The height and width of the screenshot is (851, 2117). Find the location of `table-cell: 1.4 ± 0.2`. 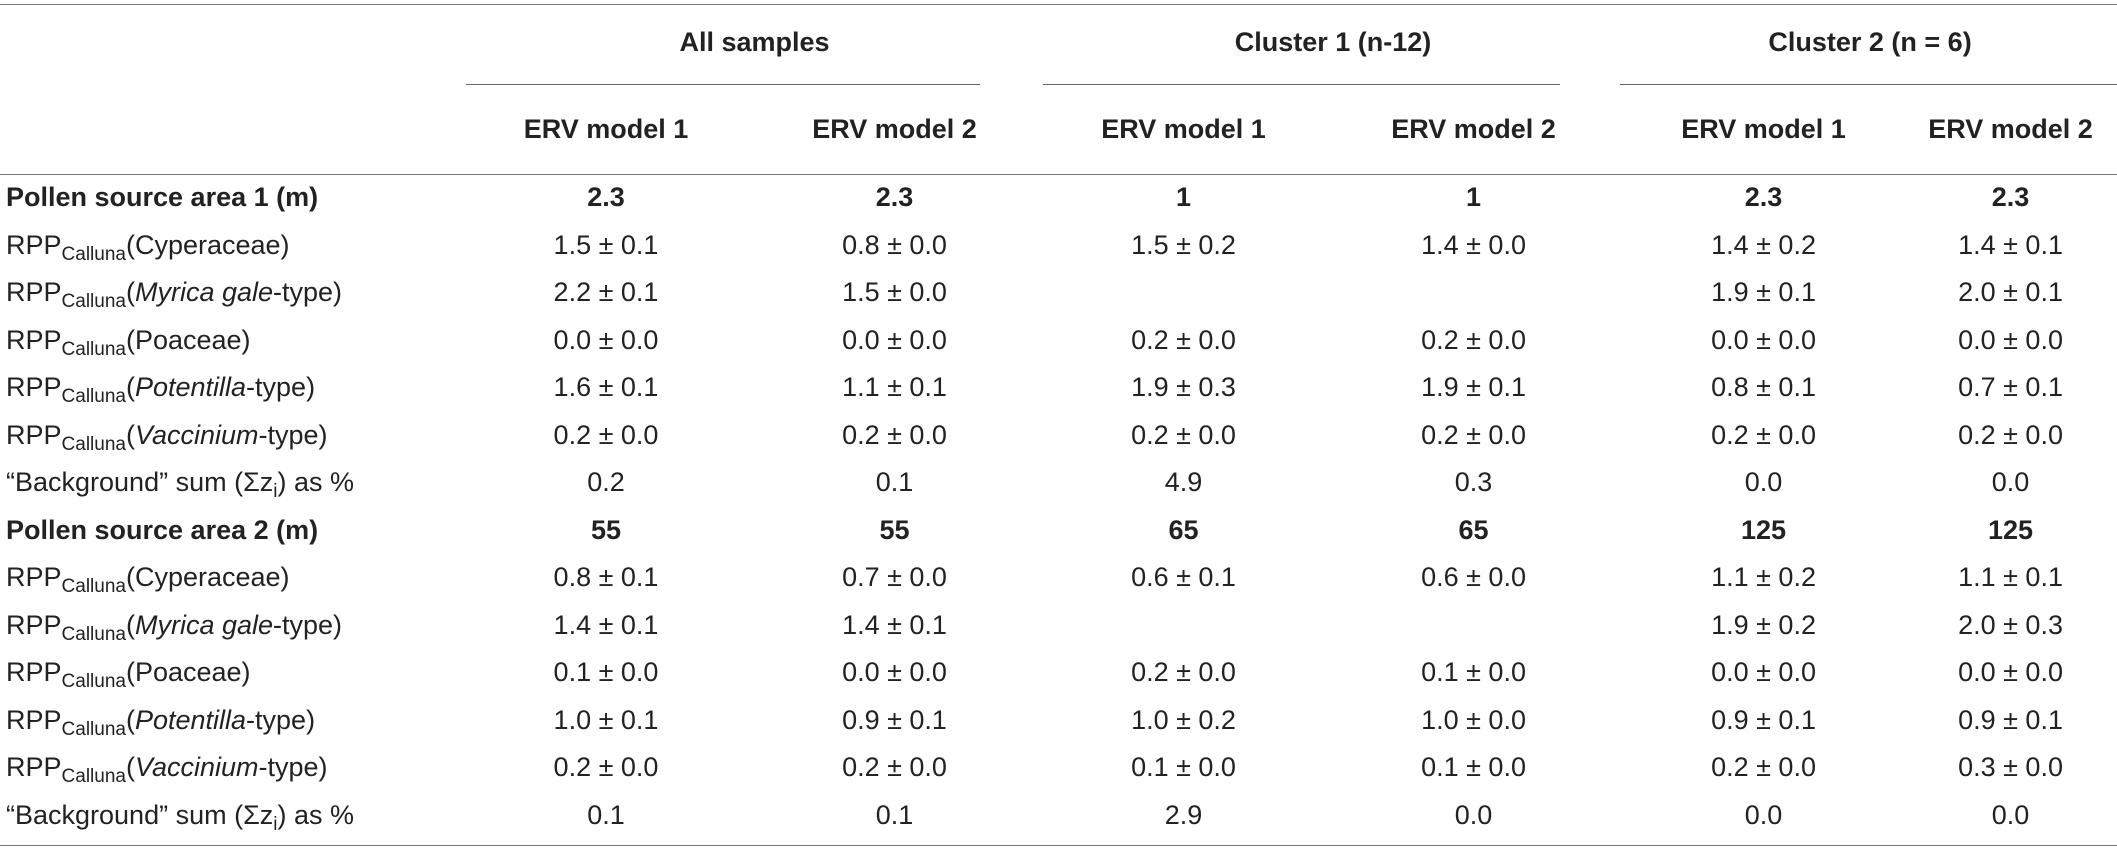

table-cell: 1.4 ± 0.2 is located at coordinates (1763, 244).